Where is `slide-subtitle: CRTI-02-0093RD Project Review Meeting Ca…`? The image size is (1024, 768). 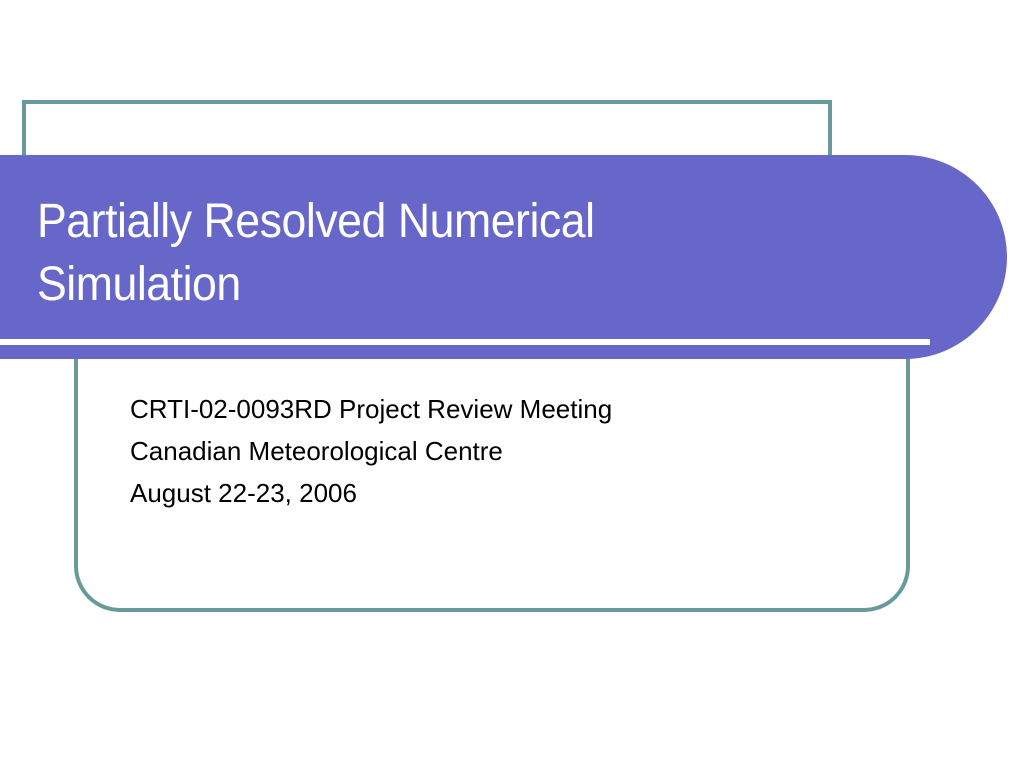
slide-subtitle: CRTI-02-0093RD Project Review Meeting Ca… is located at coordinates (371, 451).